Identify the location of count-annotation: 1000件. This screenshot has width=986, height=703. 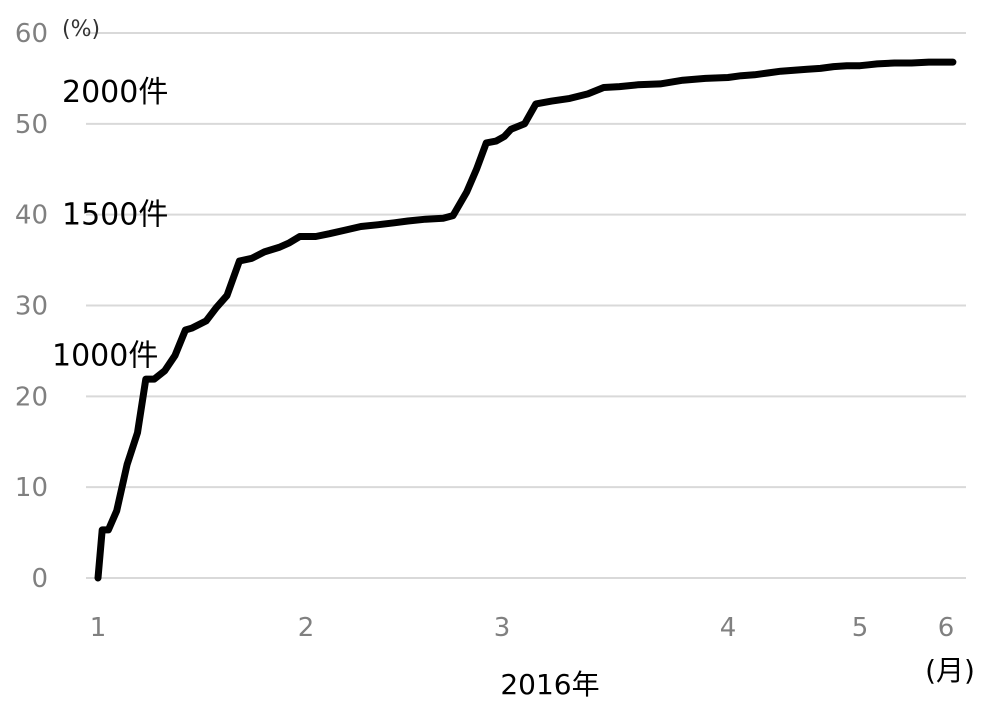
(105, 355).